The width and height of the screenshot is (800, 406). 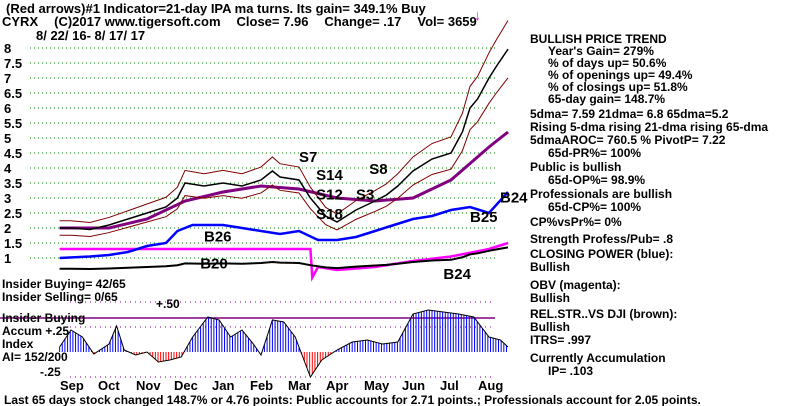 I want to click on insider-buying-label: Insider Buying, so click(x=44, y=318).